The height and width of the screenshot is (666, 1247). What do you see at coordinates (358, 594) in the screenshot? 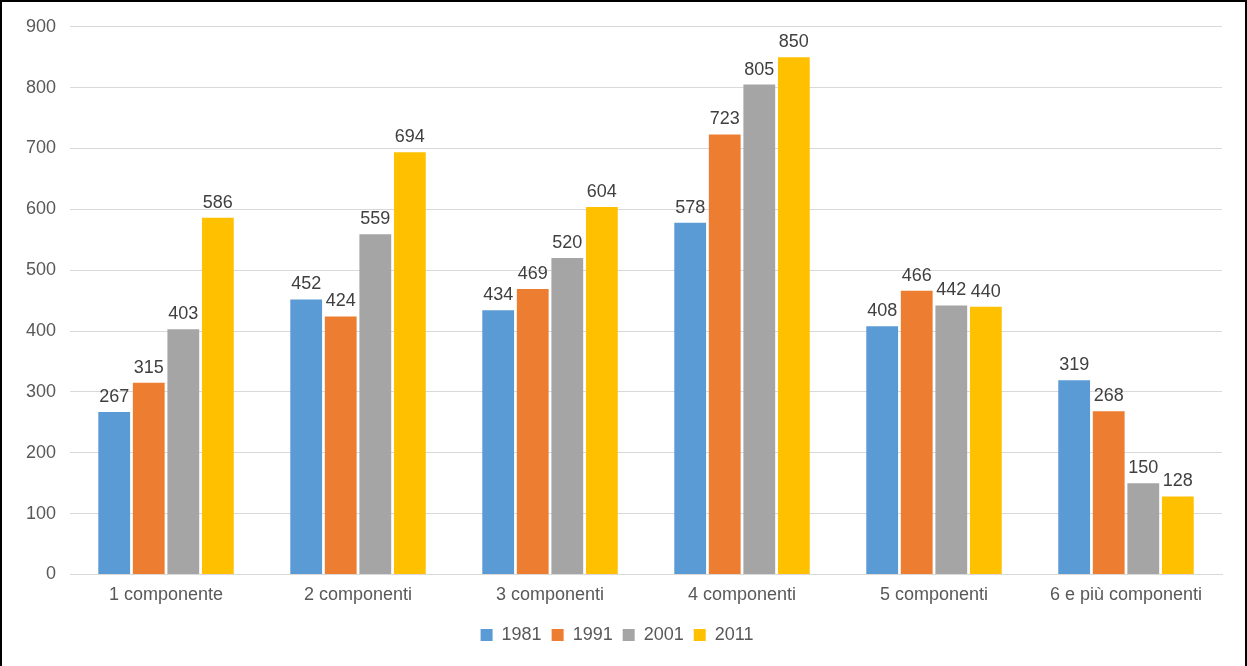
I see `x-tick-label: 2 componenti` at bounding box center [358, 594].